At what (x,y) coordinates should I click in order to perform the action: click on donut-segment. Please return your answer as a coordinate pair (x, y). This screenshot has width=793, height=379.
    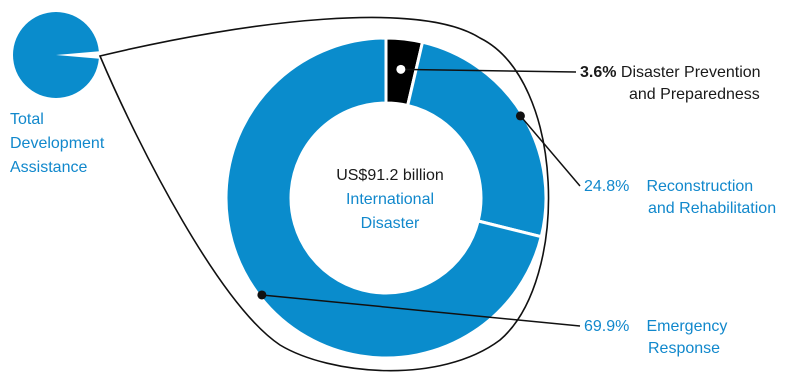
    Looking at the image, I should click on (476, 139).